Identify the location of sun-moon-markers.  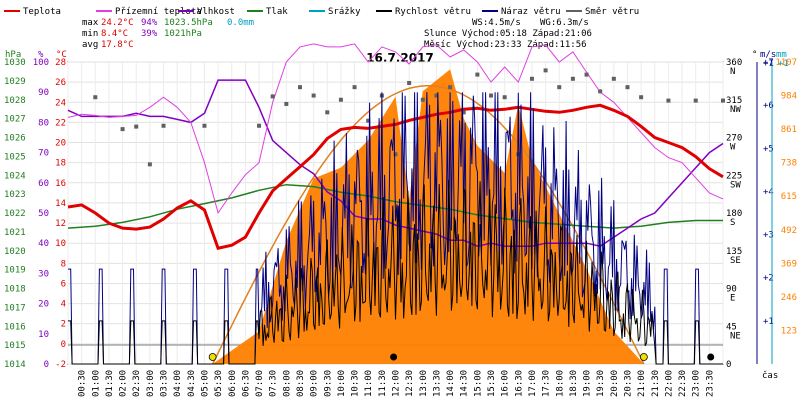
(461, 357).